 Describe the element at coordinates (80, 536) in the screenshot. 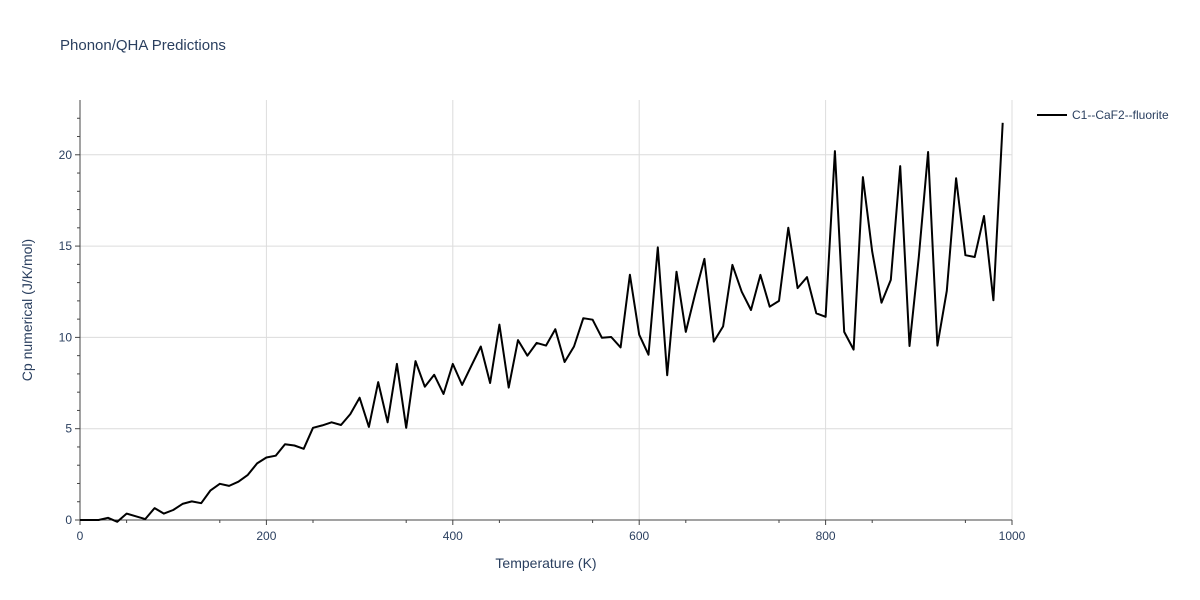

I see `x-tick-label: 0` at that location.